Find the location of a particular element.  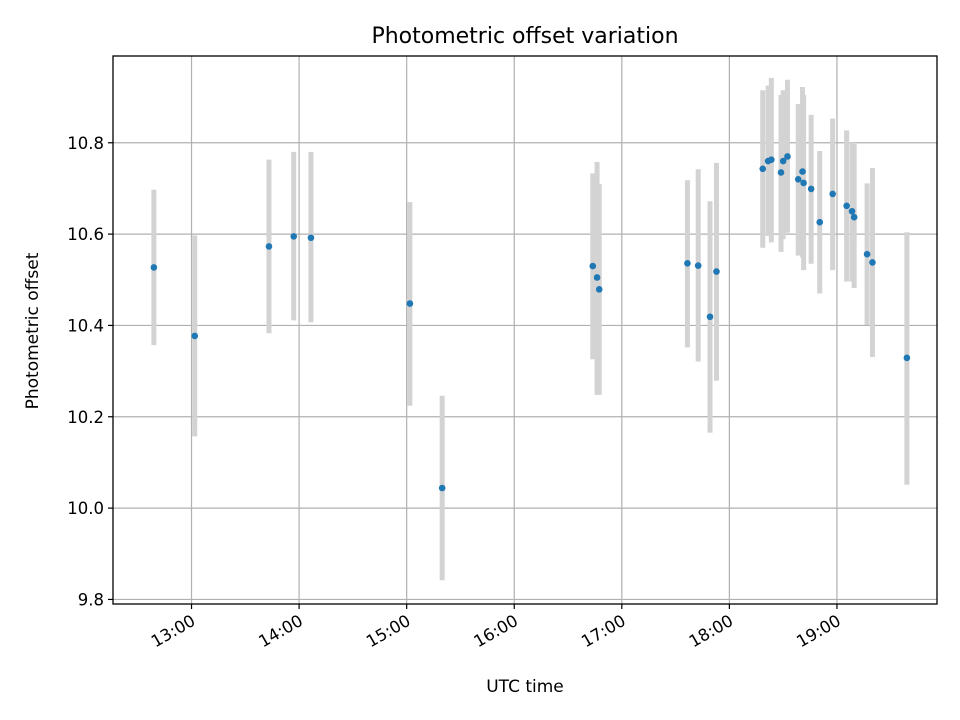

x-tick-label: 16:00 is located at coordinates (496, 631).